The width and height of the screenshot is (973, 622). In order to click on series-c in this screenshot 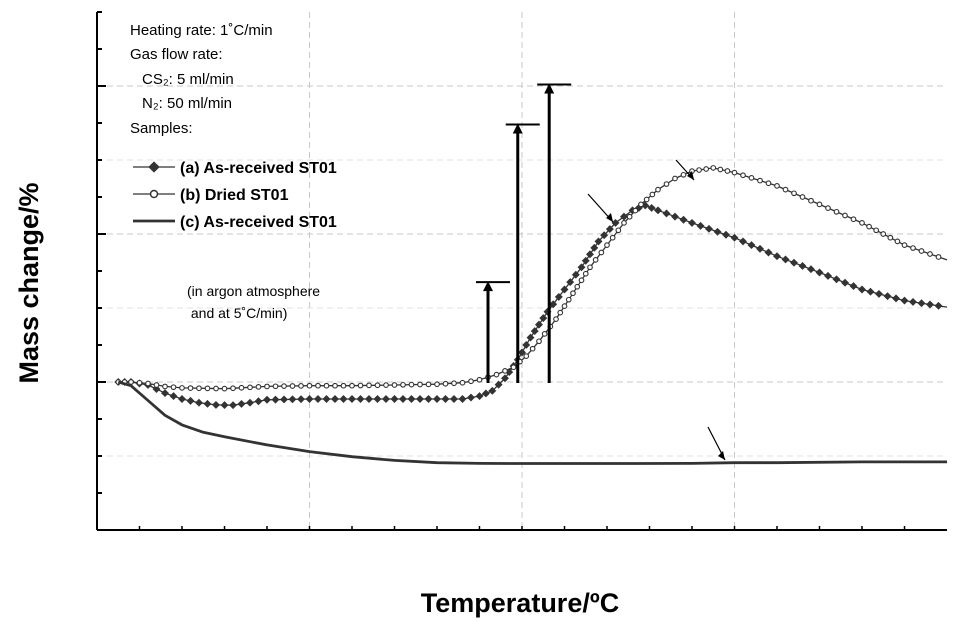, I will do `click(532, 422)`.